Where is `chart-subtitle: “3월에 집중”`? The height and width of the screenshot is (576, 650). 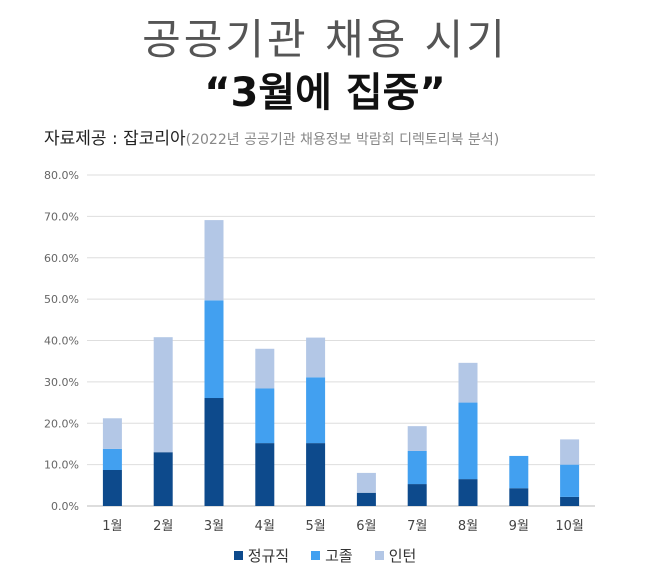 chart-subtitle: “3월에 집중” is located at coordinates (325, 93).